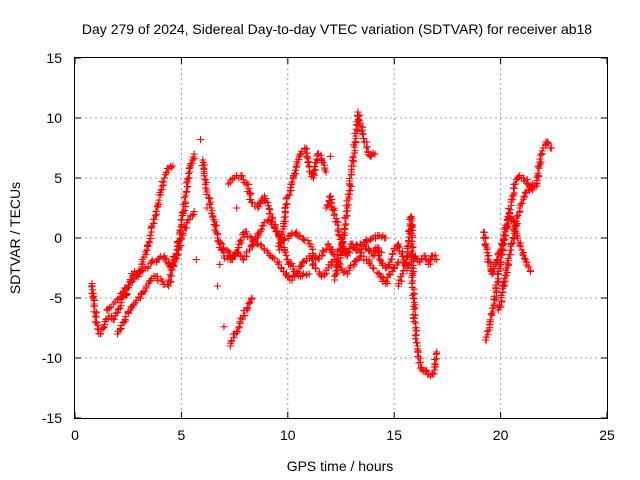  I want to click on series-trace-j, so click(353, 226).